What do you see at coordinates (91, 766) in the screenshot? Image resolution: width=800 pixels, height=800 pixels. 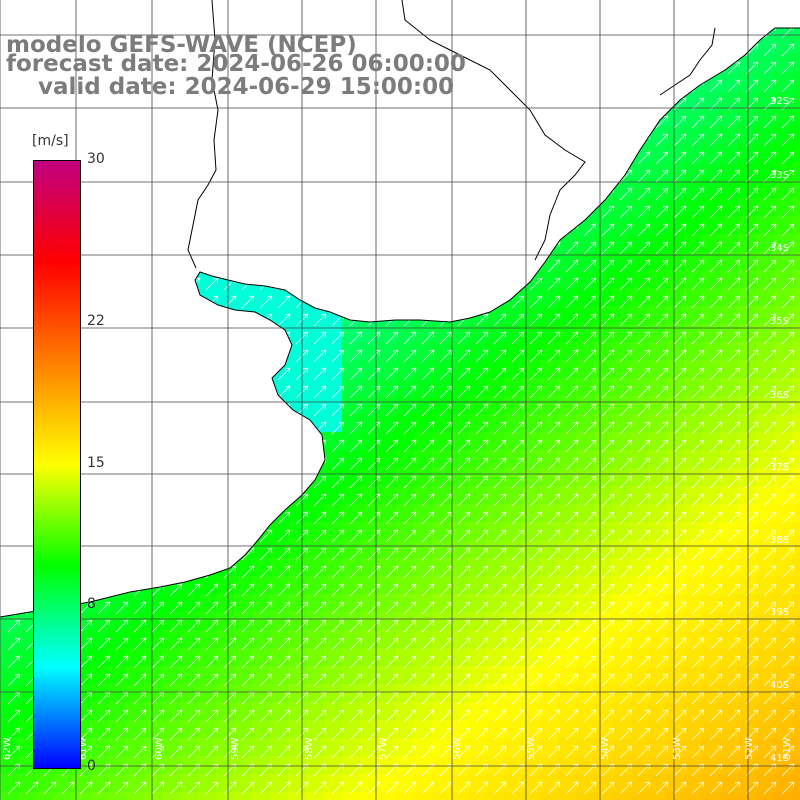 I see `colorbar-tick-label: 0` at bounding box center [91, 766].